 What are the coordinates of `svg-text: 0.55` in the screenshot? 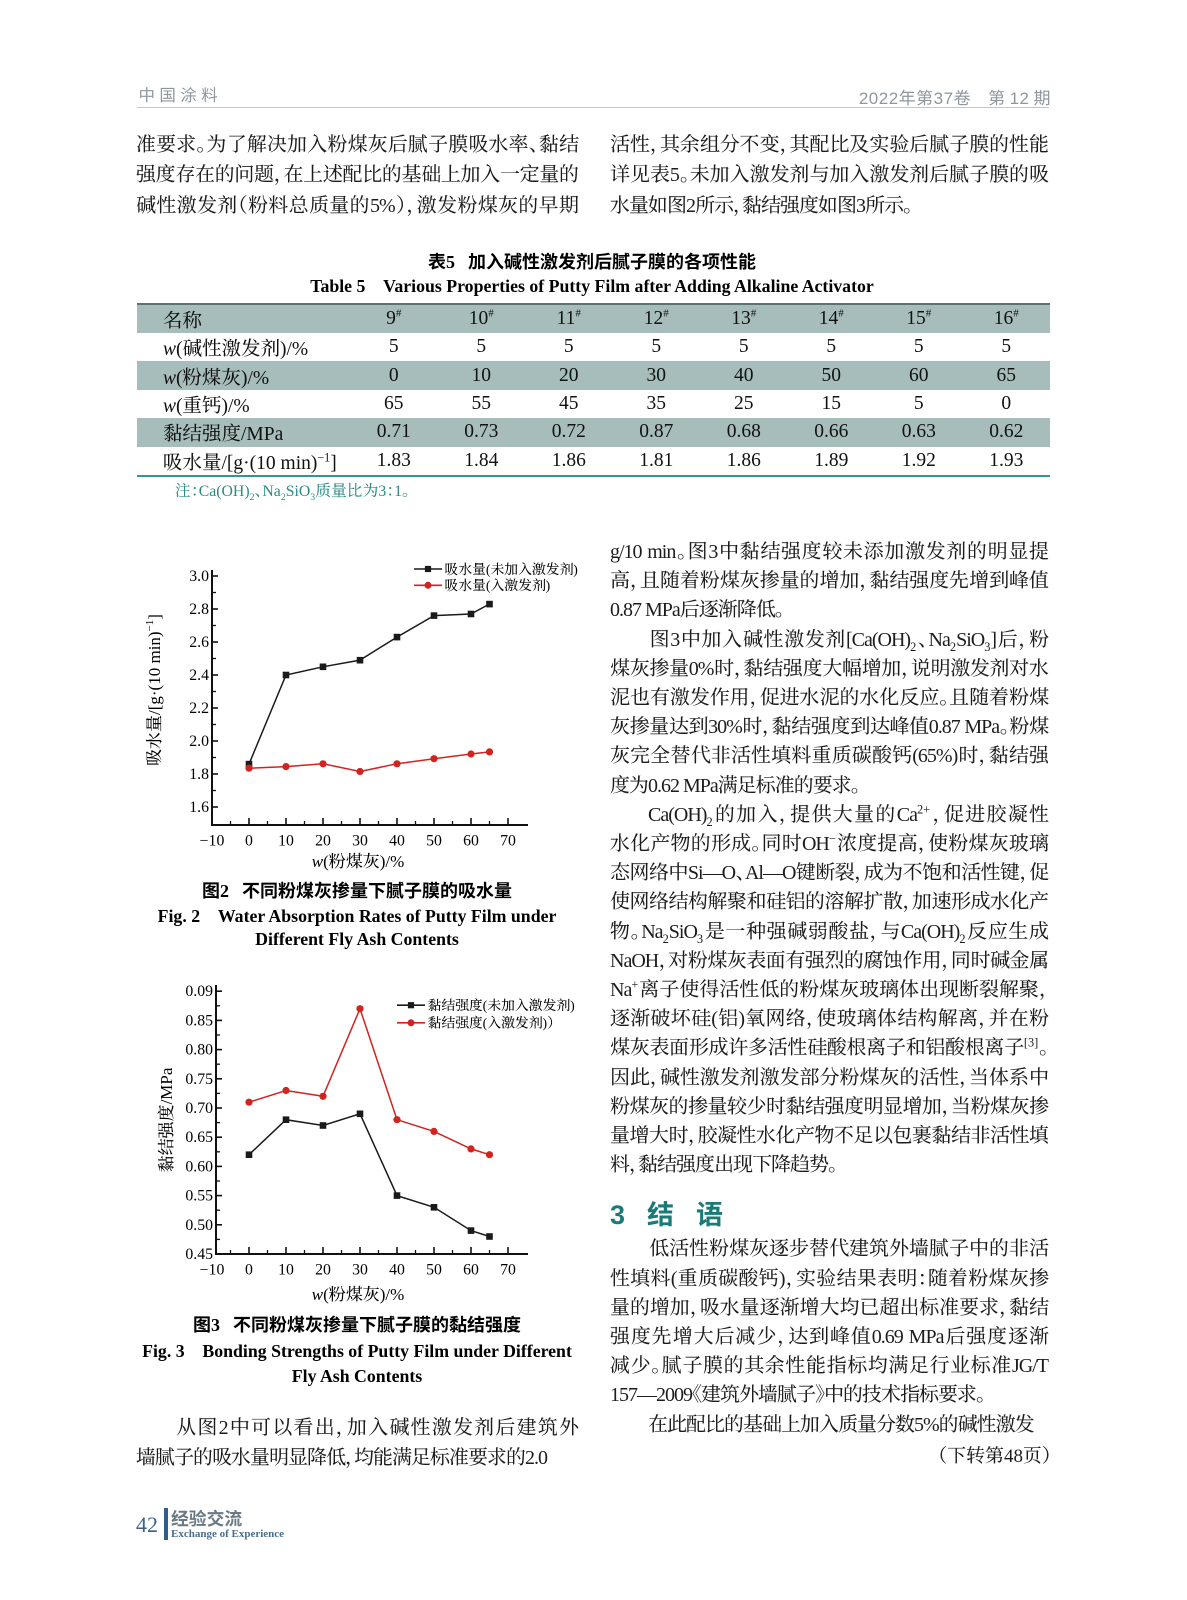 It's located at (199, 1196).